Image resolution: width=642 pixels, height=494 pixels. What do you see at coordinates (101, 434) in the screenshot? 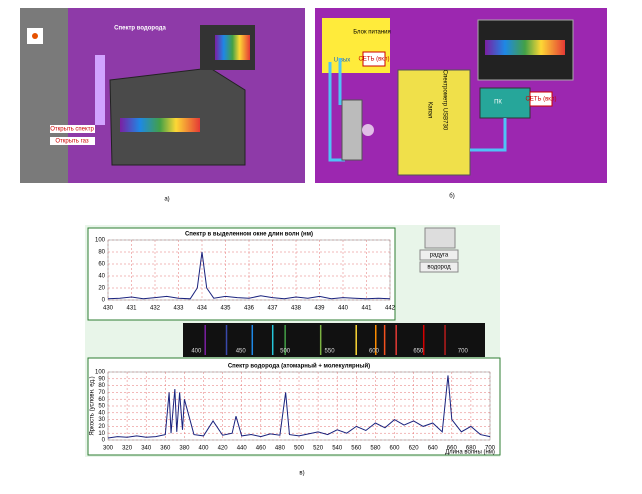
I see `y-tick-label: 10` at bounding box center [101, 434].